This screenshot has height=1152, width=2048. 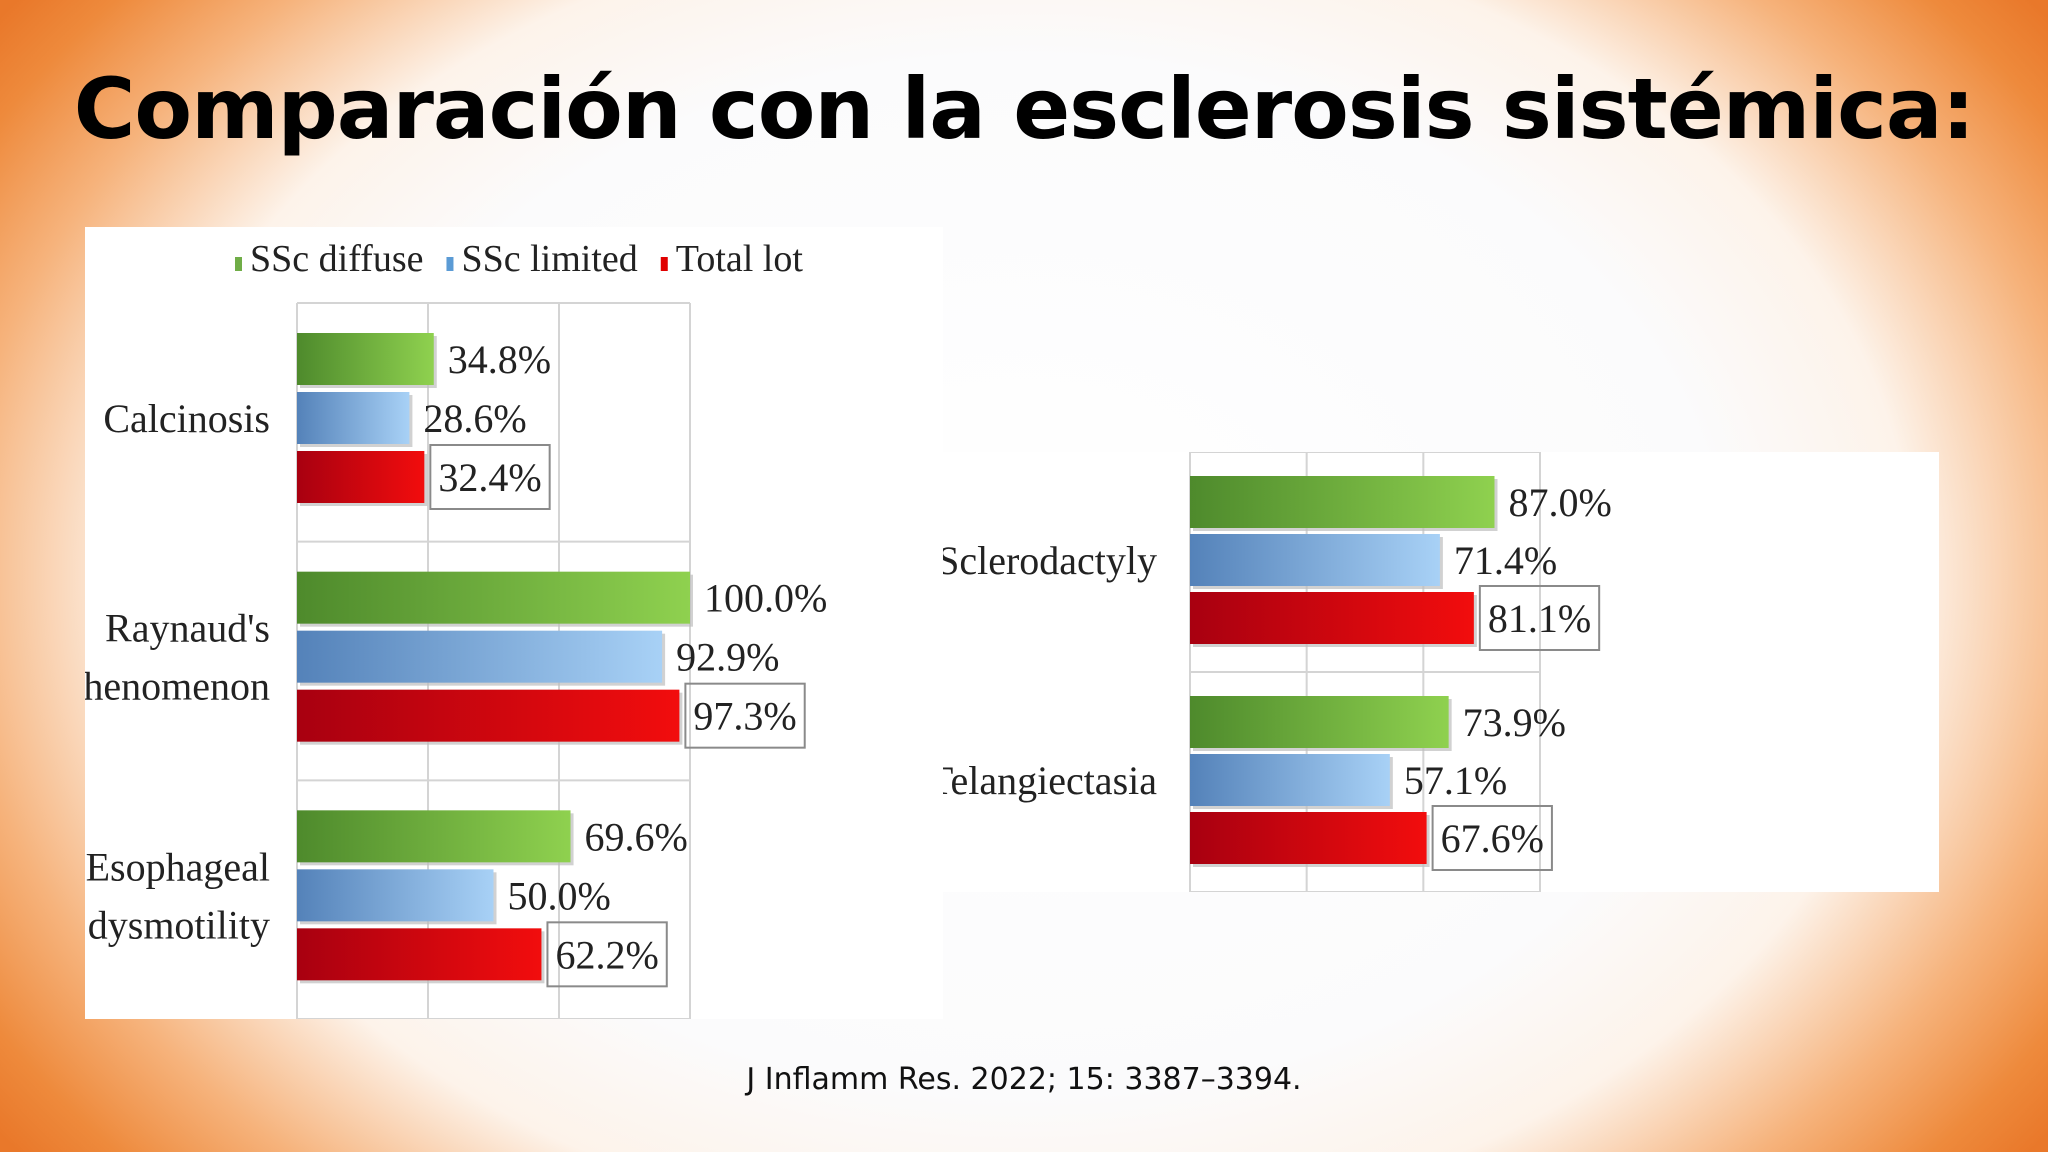 What do you see at coordinates (177, 657) in the screenshot?
I see `category-label-raynaud-s-phenomenon: Raynaud'sphenomenon` at bounding box center [177, 657].